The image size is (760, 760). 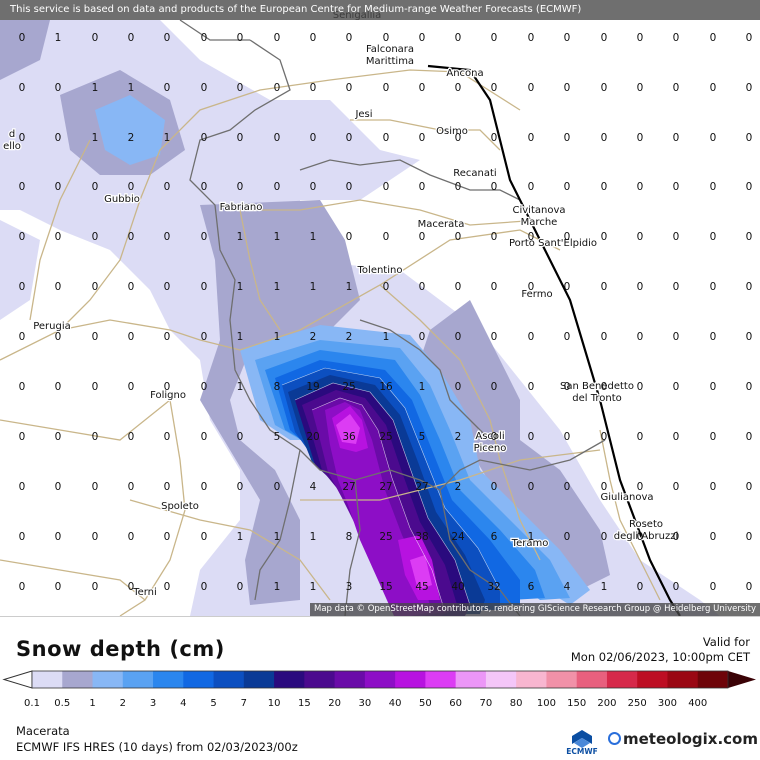 I want to click on grid-value: 15, so click(x=385, y=587).